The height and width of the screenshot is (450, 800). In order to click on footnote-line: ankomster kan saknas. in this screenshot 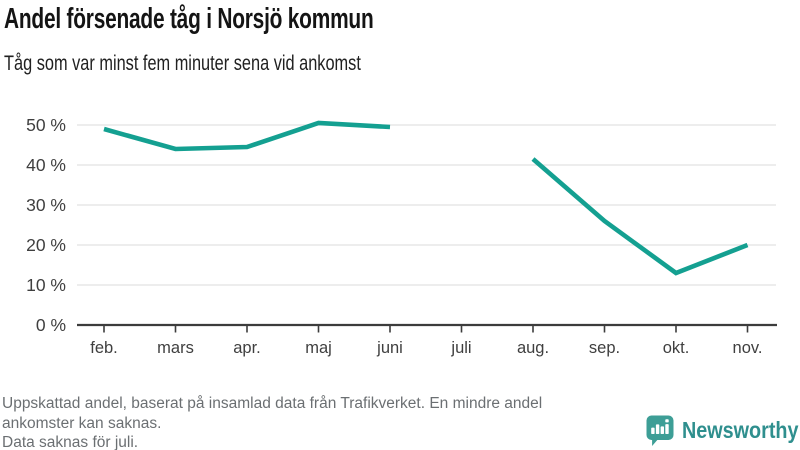, I will do `click(82, 423)`.